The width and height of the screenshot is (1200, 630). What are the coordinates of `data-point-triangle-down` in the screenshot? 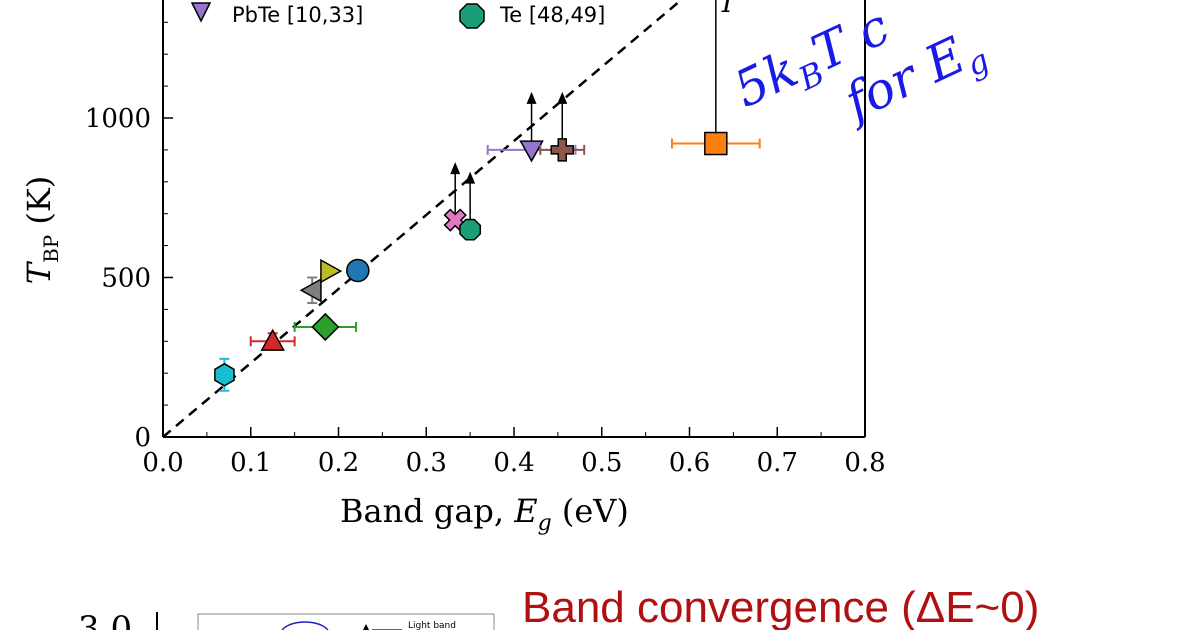 It's located at (531, 151).